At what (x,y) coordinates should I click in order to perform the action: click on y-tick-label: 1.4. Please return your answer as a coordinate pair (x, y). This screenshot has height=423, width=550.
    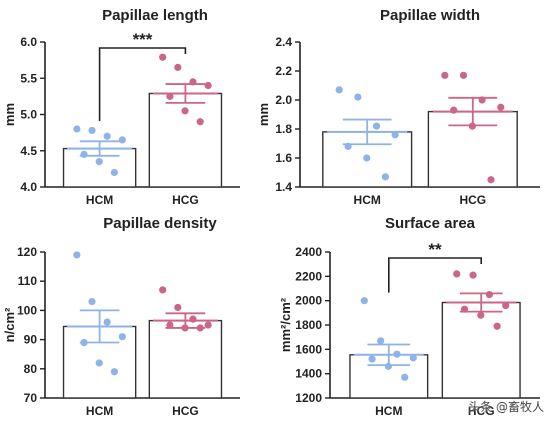
    Looking at the image, I should click on (283, 187).